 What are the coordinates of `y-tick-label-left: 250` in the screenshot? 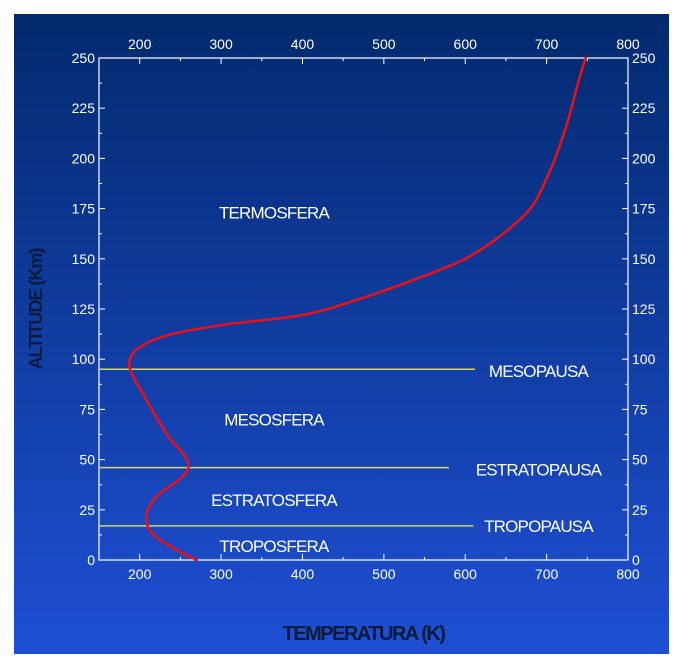 It's located at (84, 58).